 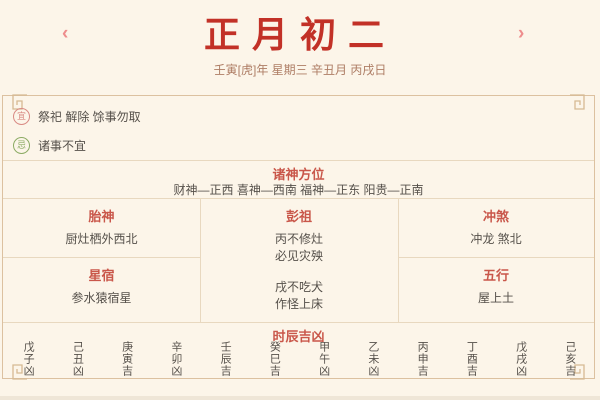 I want to click on hour-item: 丁酉吉, so click(x=471, y=359).